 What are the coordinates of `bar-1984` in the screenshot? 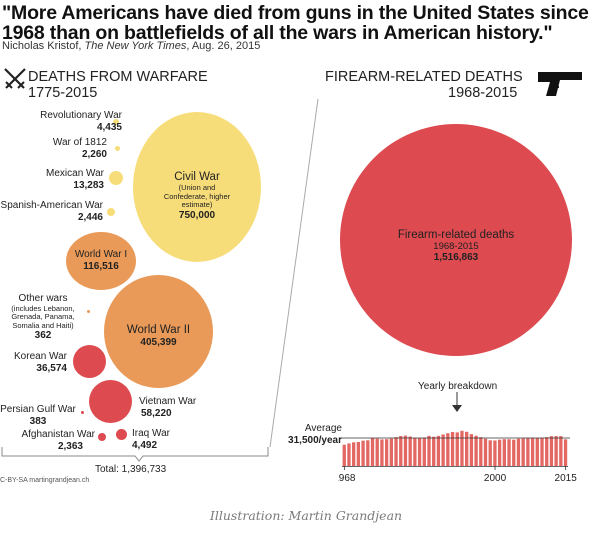 It's located at (419, 452).